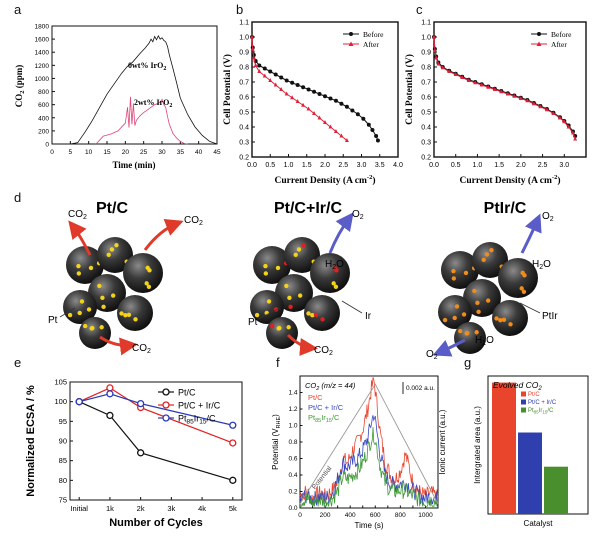  What do you see at coordinates (43, 92) in the screenshot?
I see `y-tick-label: 800` at bounding box center [43, 92].